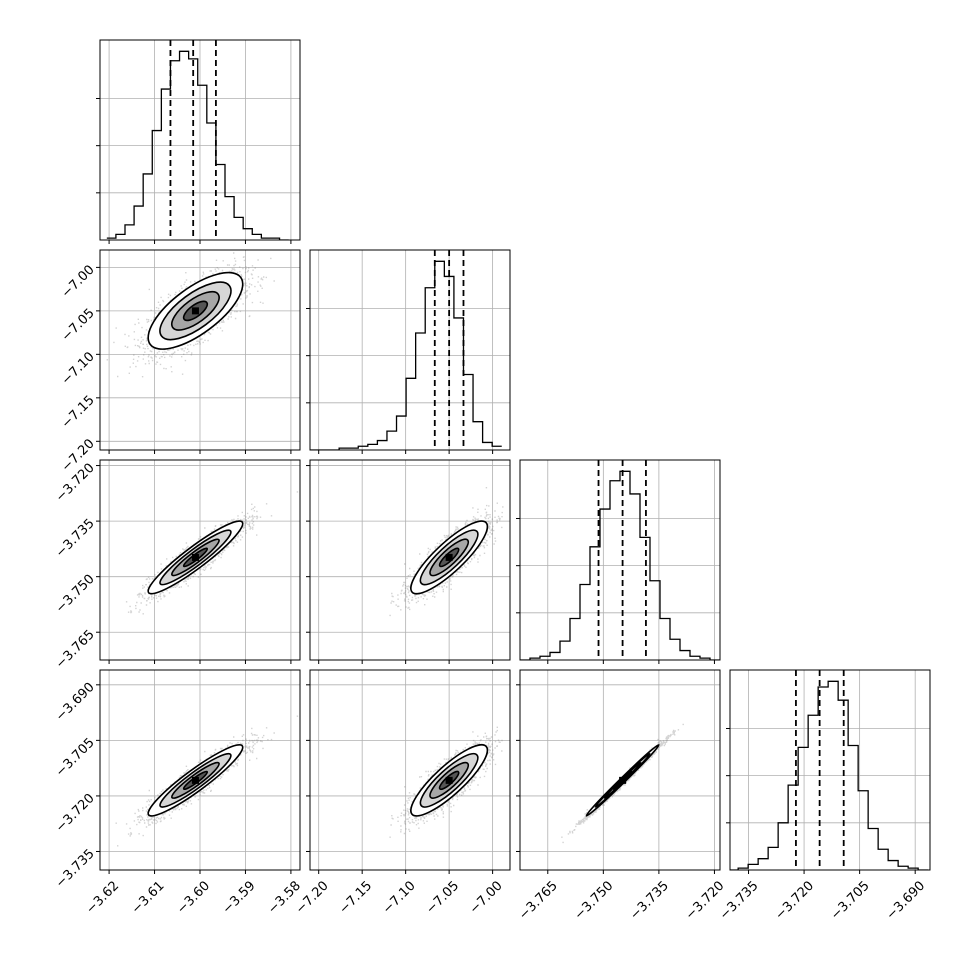 The image size is (970, 970). Describe the element at coordinates (594, 900) in the screenshot. I see `x-tick-label: −3.750` at that location.